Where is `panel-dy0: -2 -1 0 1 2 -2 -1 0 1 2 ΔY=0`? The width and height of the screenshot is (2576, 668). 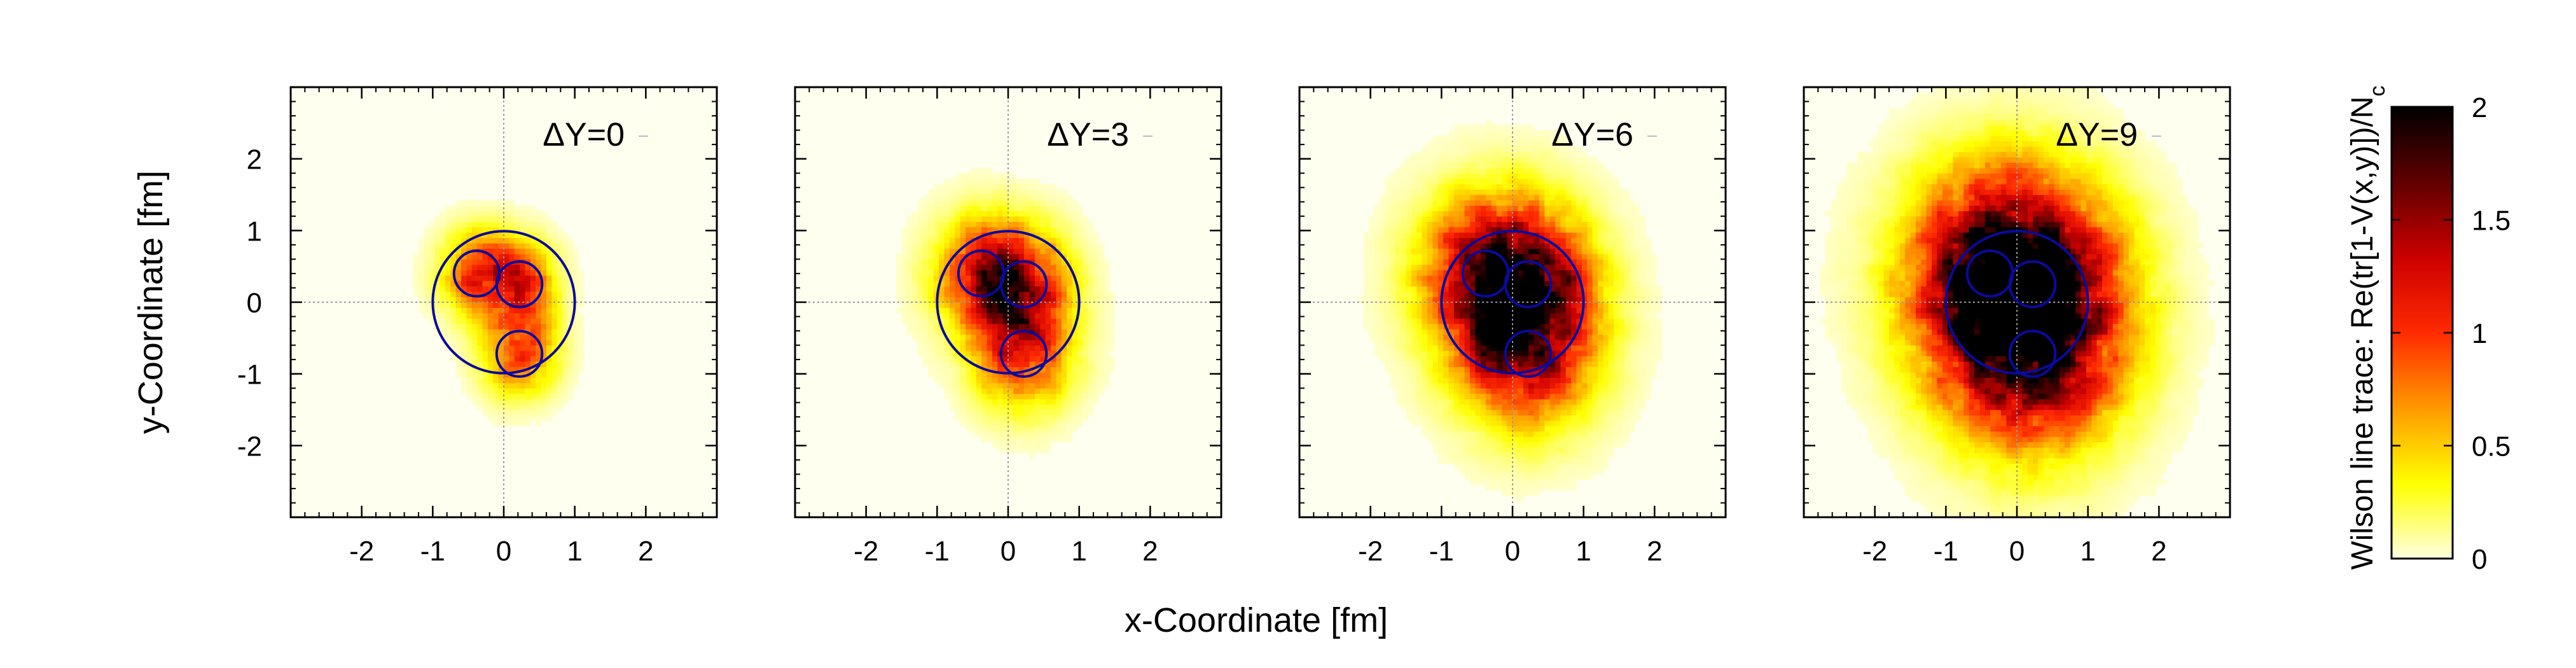
panel-dy0: -2 -1 0 1 2 -2 -1 0 1 2 ΔY=0 is located at coordinates (477, 326).